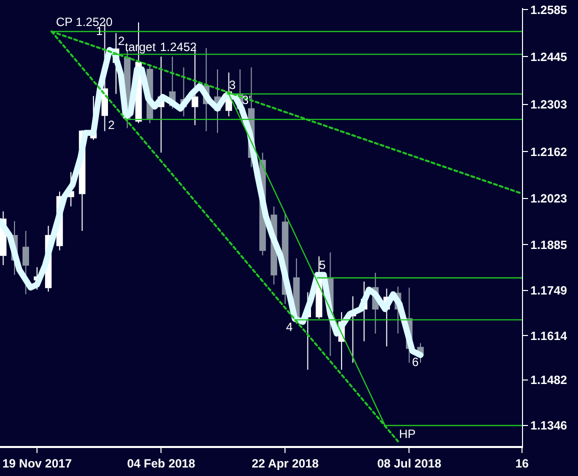  Describe the element at coordinates (549, 9) in the screenshot. I see `y-tick-label: 1.2585` at that location.